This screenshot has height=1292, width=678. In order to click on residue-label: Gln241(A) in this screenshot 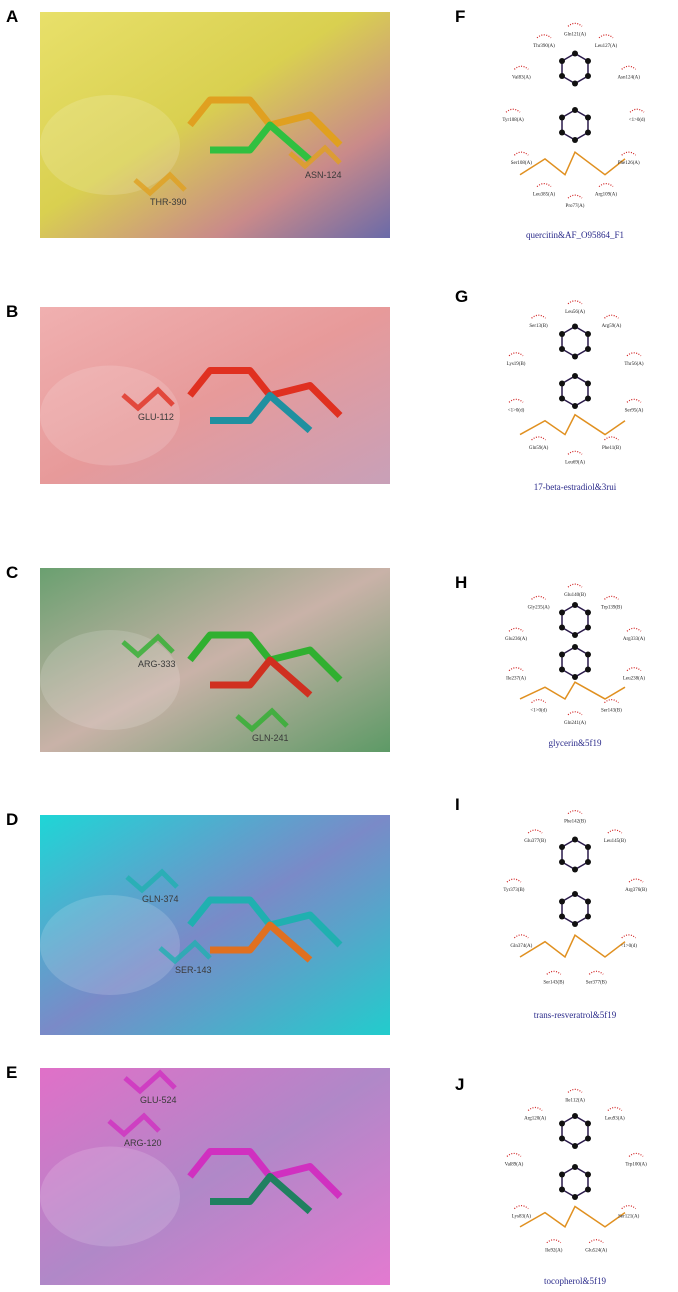, I will do `click(575, 723)`.